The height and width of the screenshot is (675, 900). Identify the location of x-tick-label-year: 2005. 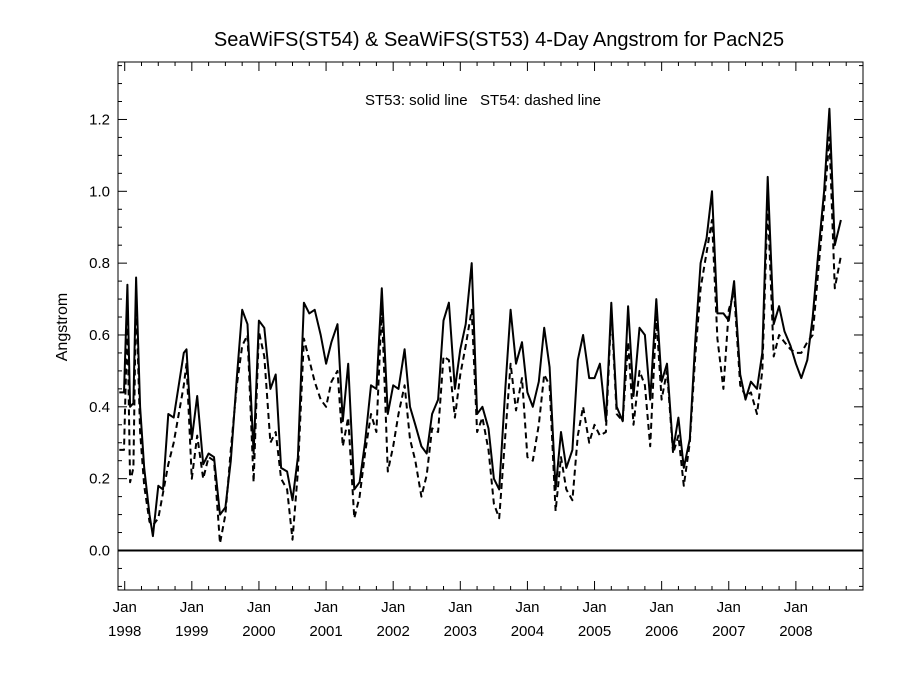
(594, 631).